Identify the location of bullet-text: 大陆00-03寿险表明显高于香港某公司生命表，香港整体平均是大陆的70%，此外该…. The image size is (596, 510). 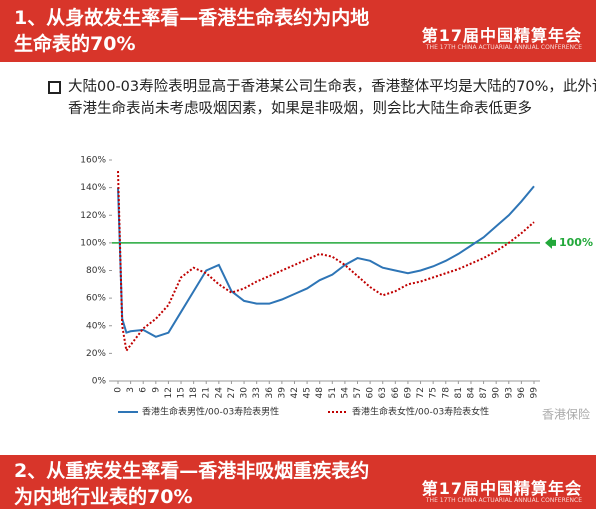
(322, 98).